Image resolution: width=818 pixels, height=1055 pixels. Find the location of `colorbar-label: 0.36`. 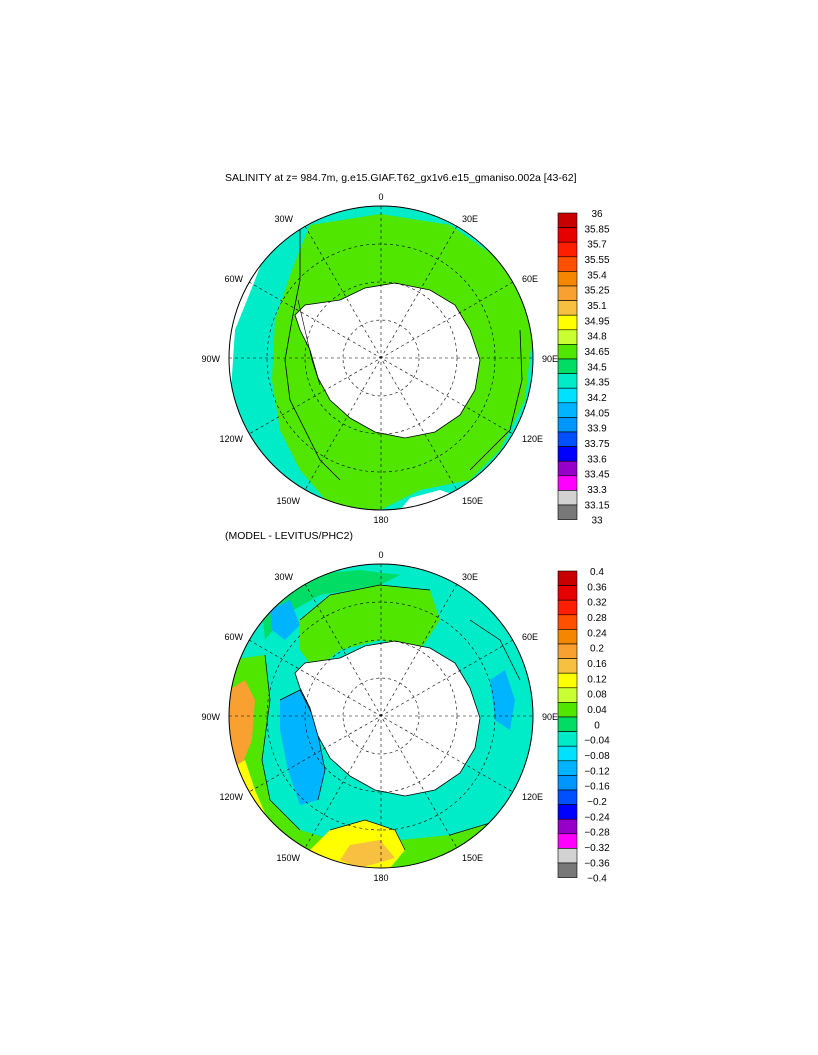

colorbar-label: 0.36 is located at coordinates (597, 587).